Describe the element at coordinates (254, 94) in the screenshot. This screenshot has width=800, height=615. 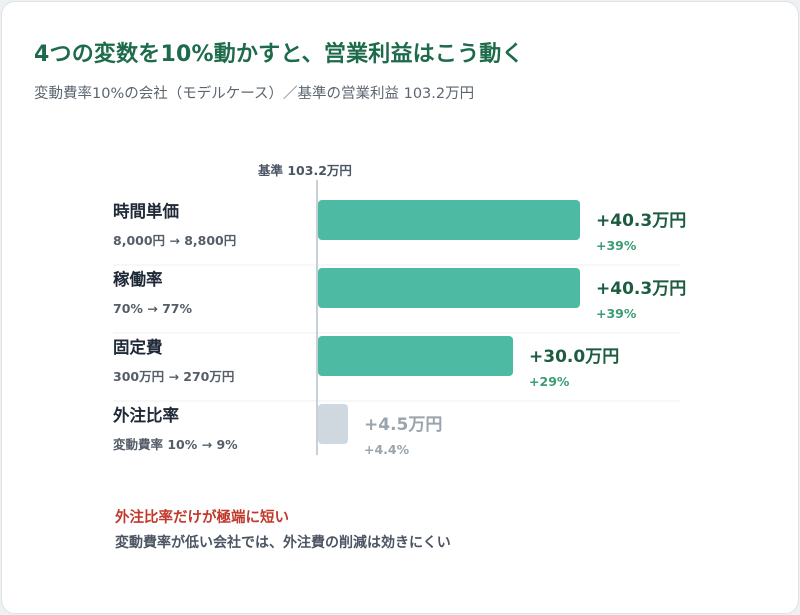
I see `chart-subtitle: 変動費率10%の会社（モデルケース）／基準の営業利益 103.2万円` at that location.